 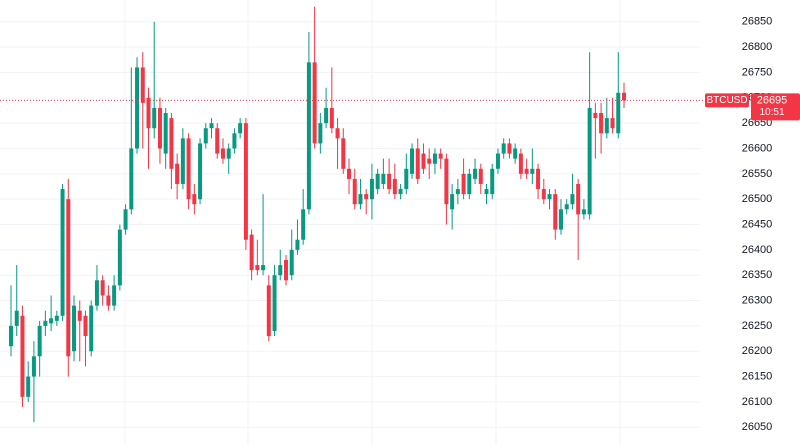 I want to click on y-tick-label: 26750, so click(x=757, y=72).